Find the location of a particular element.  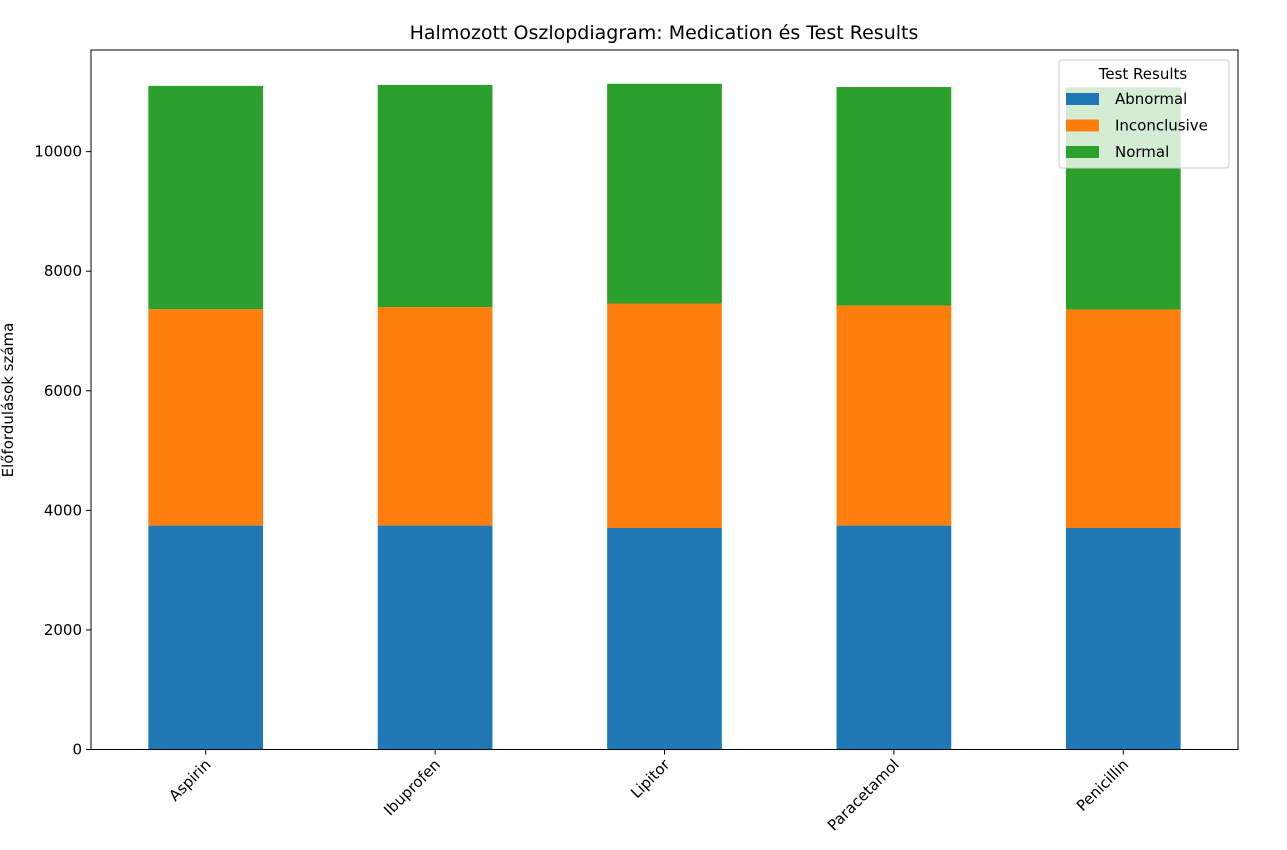

y-tick-label: 6000 is located at coordinates (63, 391).